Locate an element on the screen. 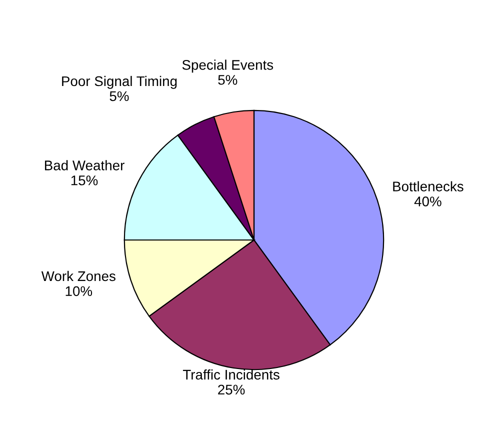 Image resolution: width=500 pixels, height=437 pixels. slice-label: Work Zones is located at coordinates (78, 276).